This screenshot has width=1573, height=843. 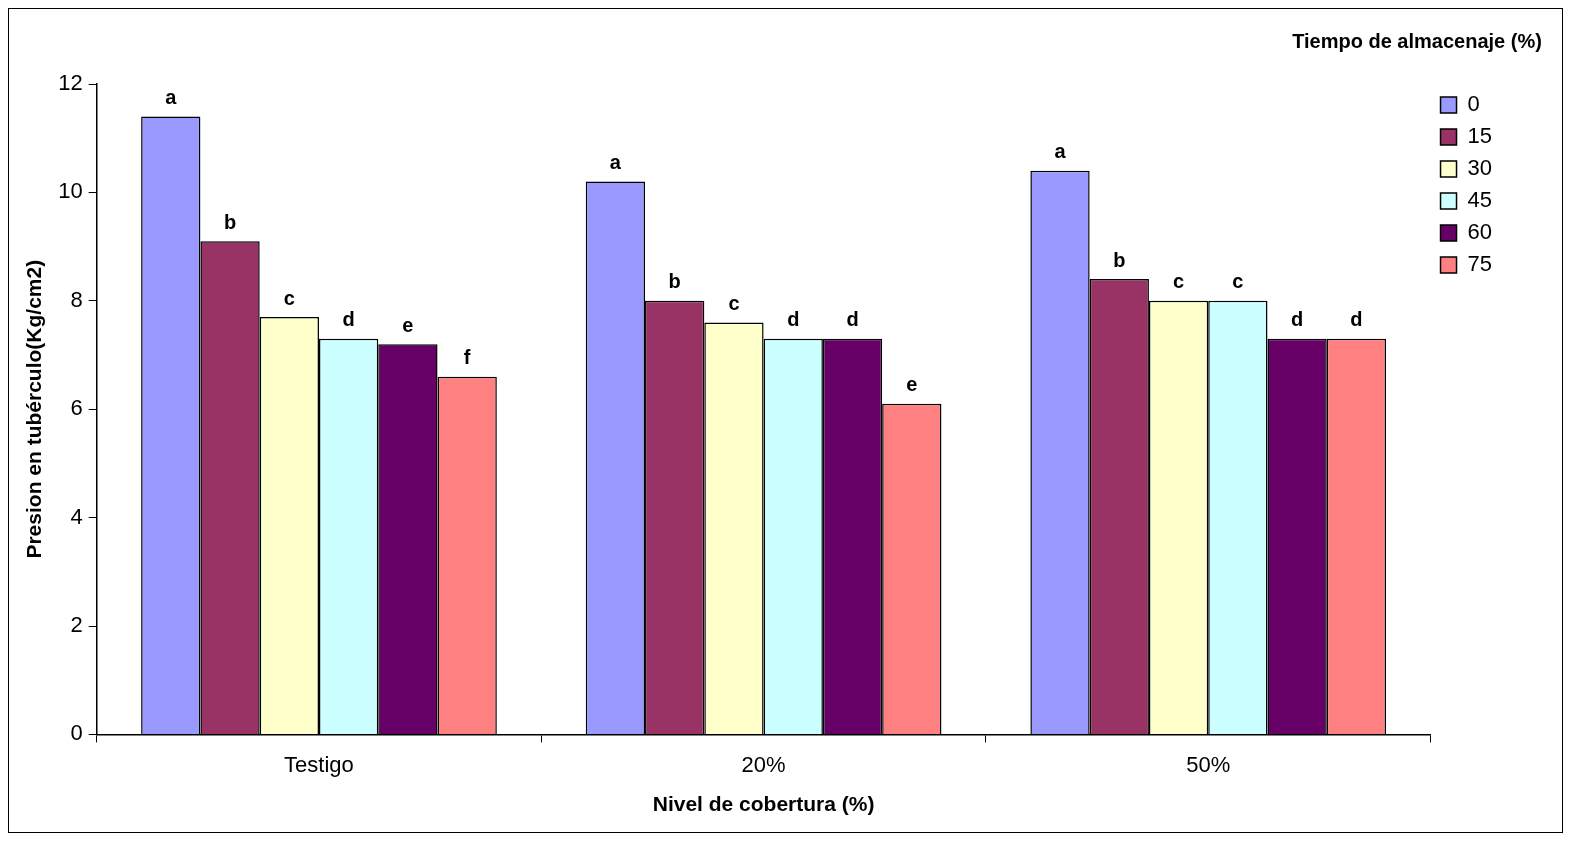 What do you see at coordinates (1480, 264) in the screenshot?
I see `legend-label: 75` at bounding box center [1480, 264].